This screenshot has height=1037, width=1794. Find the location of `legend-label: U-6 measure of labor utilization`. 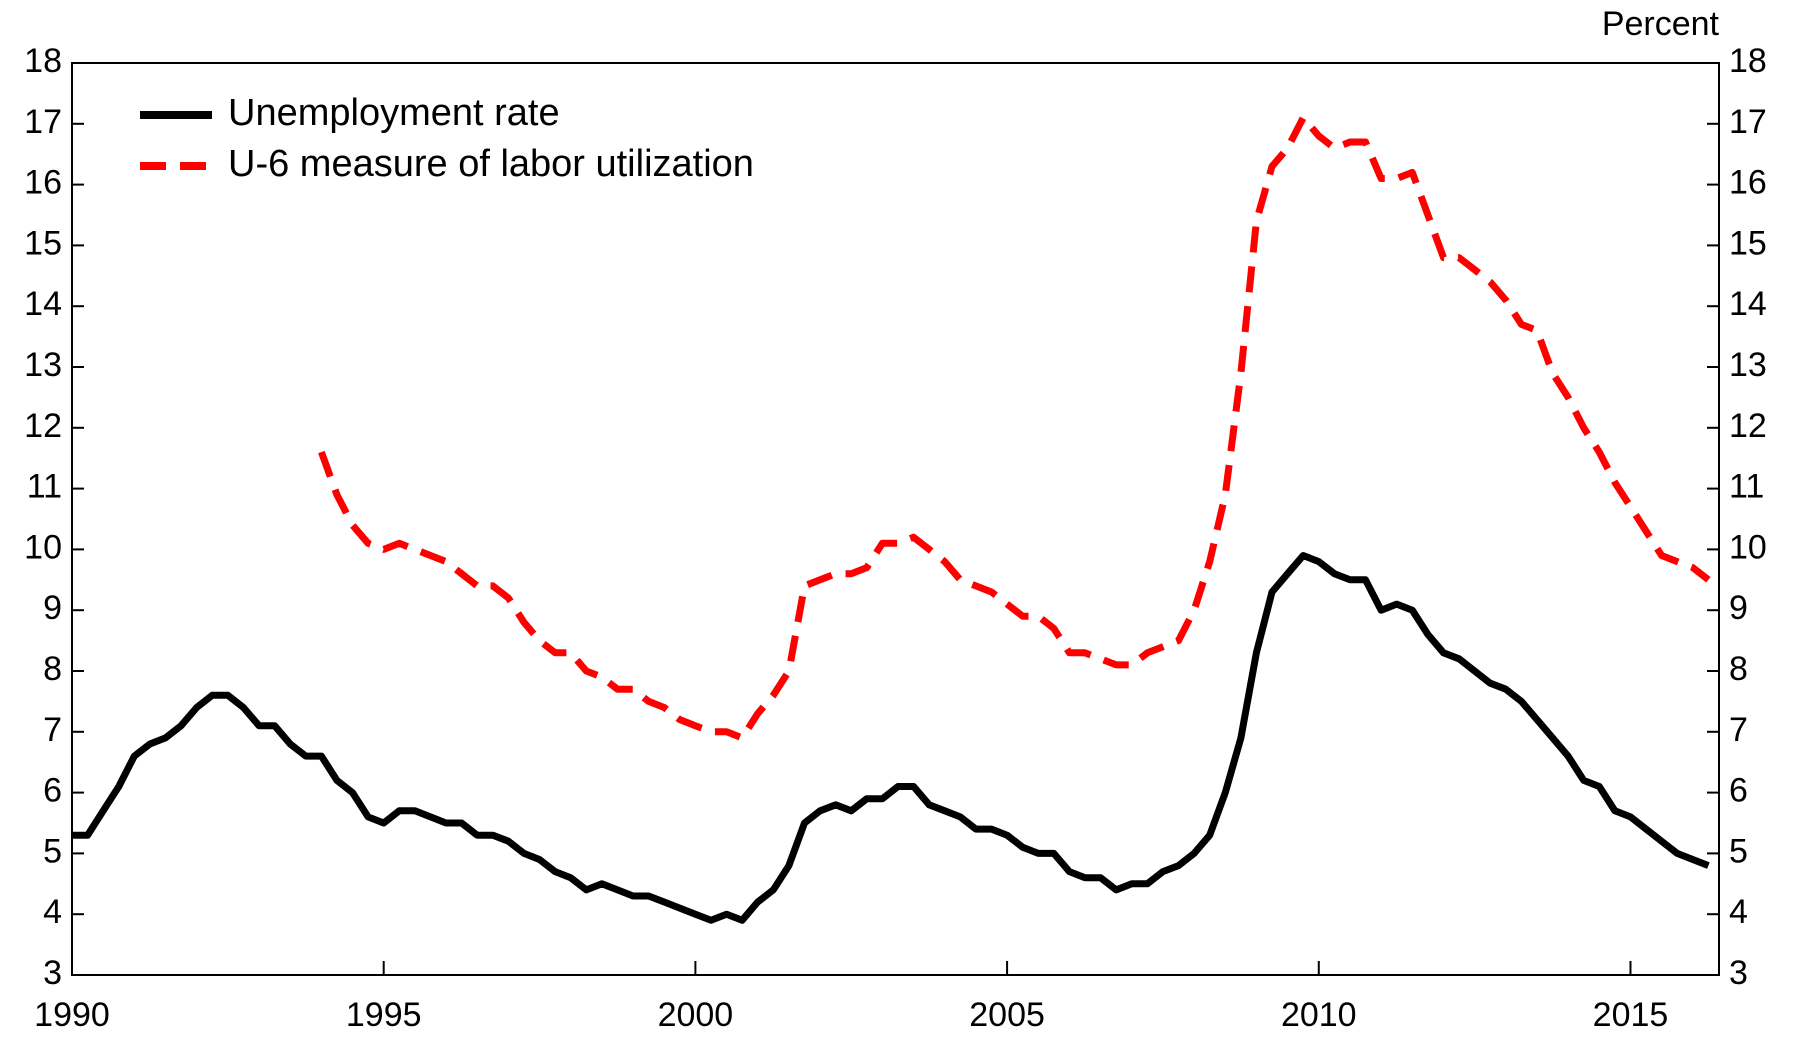

legend-label: U-6 measure of labor utilization is located at coordinates (491, 164).